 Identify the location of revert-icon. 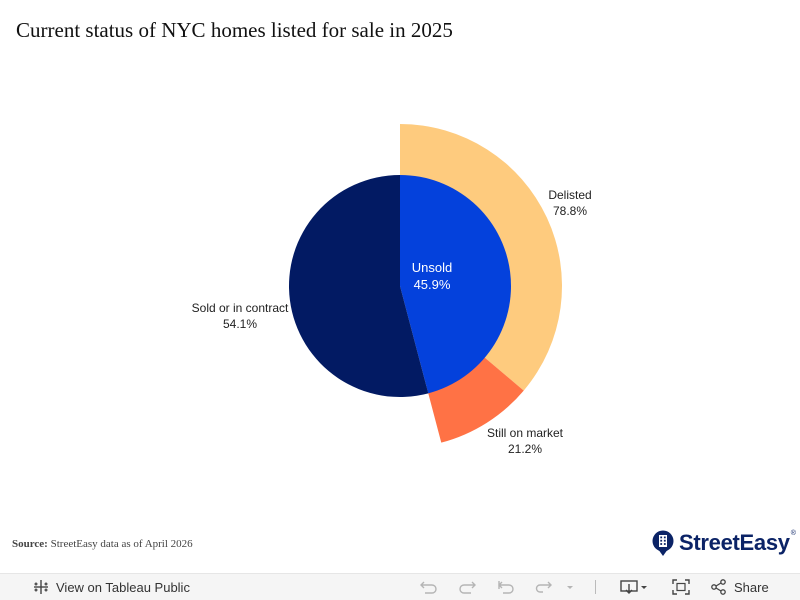
(506, 587).